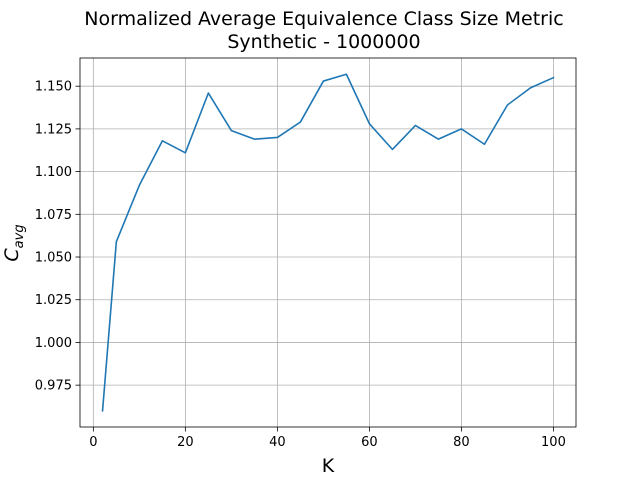 Image resolution: width=640 pixels, height=480 pixels. Describe the element at coordinates (53, 258) in the screenshot. I see `y-tick-label: 1.050` at that location.